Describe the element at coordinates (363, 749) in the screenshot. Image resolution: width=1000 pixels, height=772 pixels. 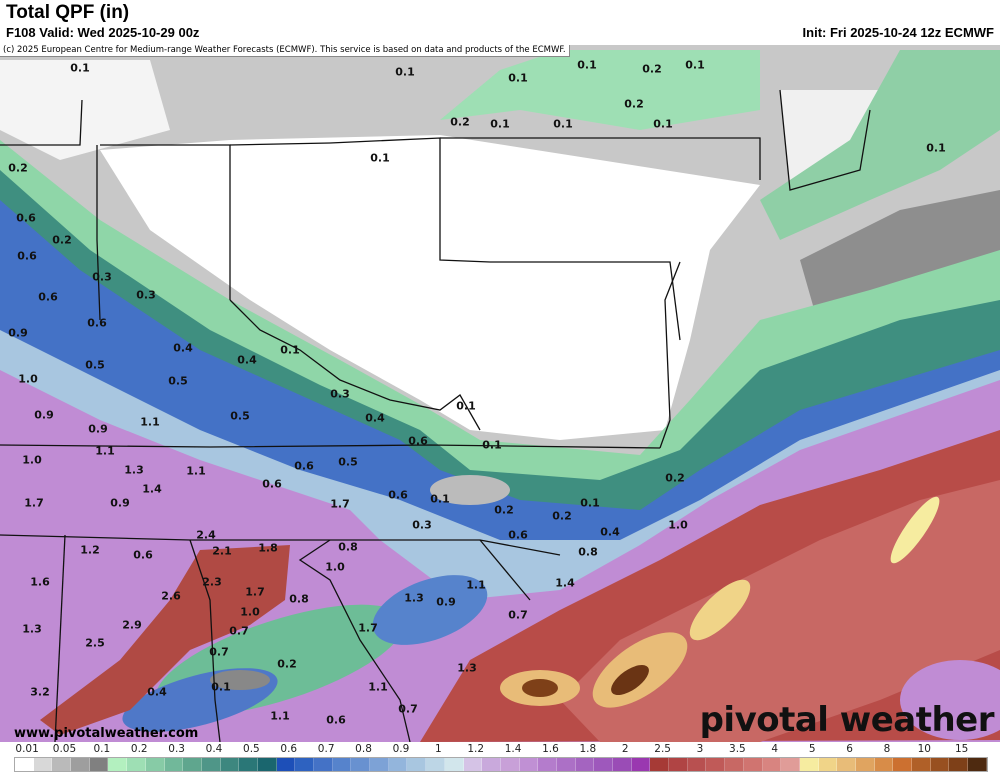
I see `colorbar-tick-label: 0.8` at that location.